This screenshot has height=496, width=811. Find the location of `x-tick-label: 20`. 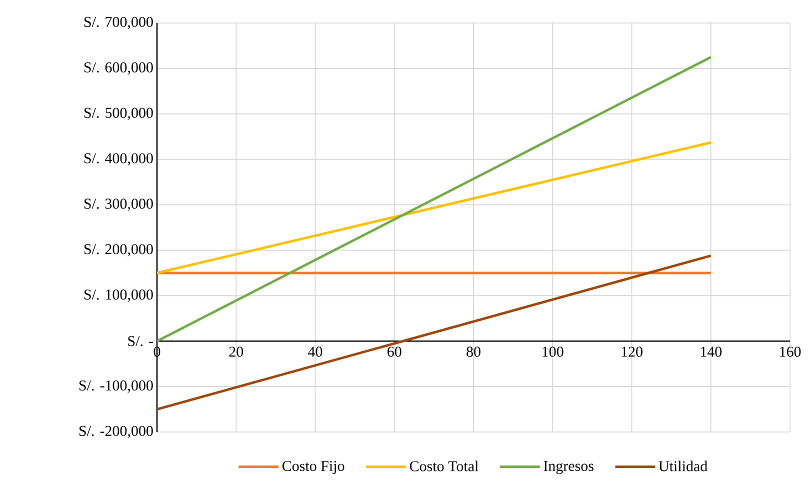

x-tick-label: 20 is located at coordinates (236, 351).